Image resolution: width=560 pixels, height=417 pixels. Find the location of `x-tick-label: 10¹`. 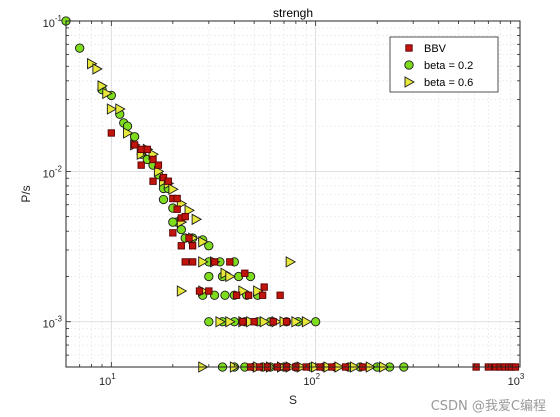

x-tick-label: 10¹ is located at coordinates (107, 380).